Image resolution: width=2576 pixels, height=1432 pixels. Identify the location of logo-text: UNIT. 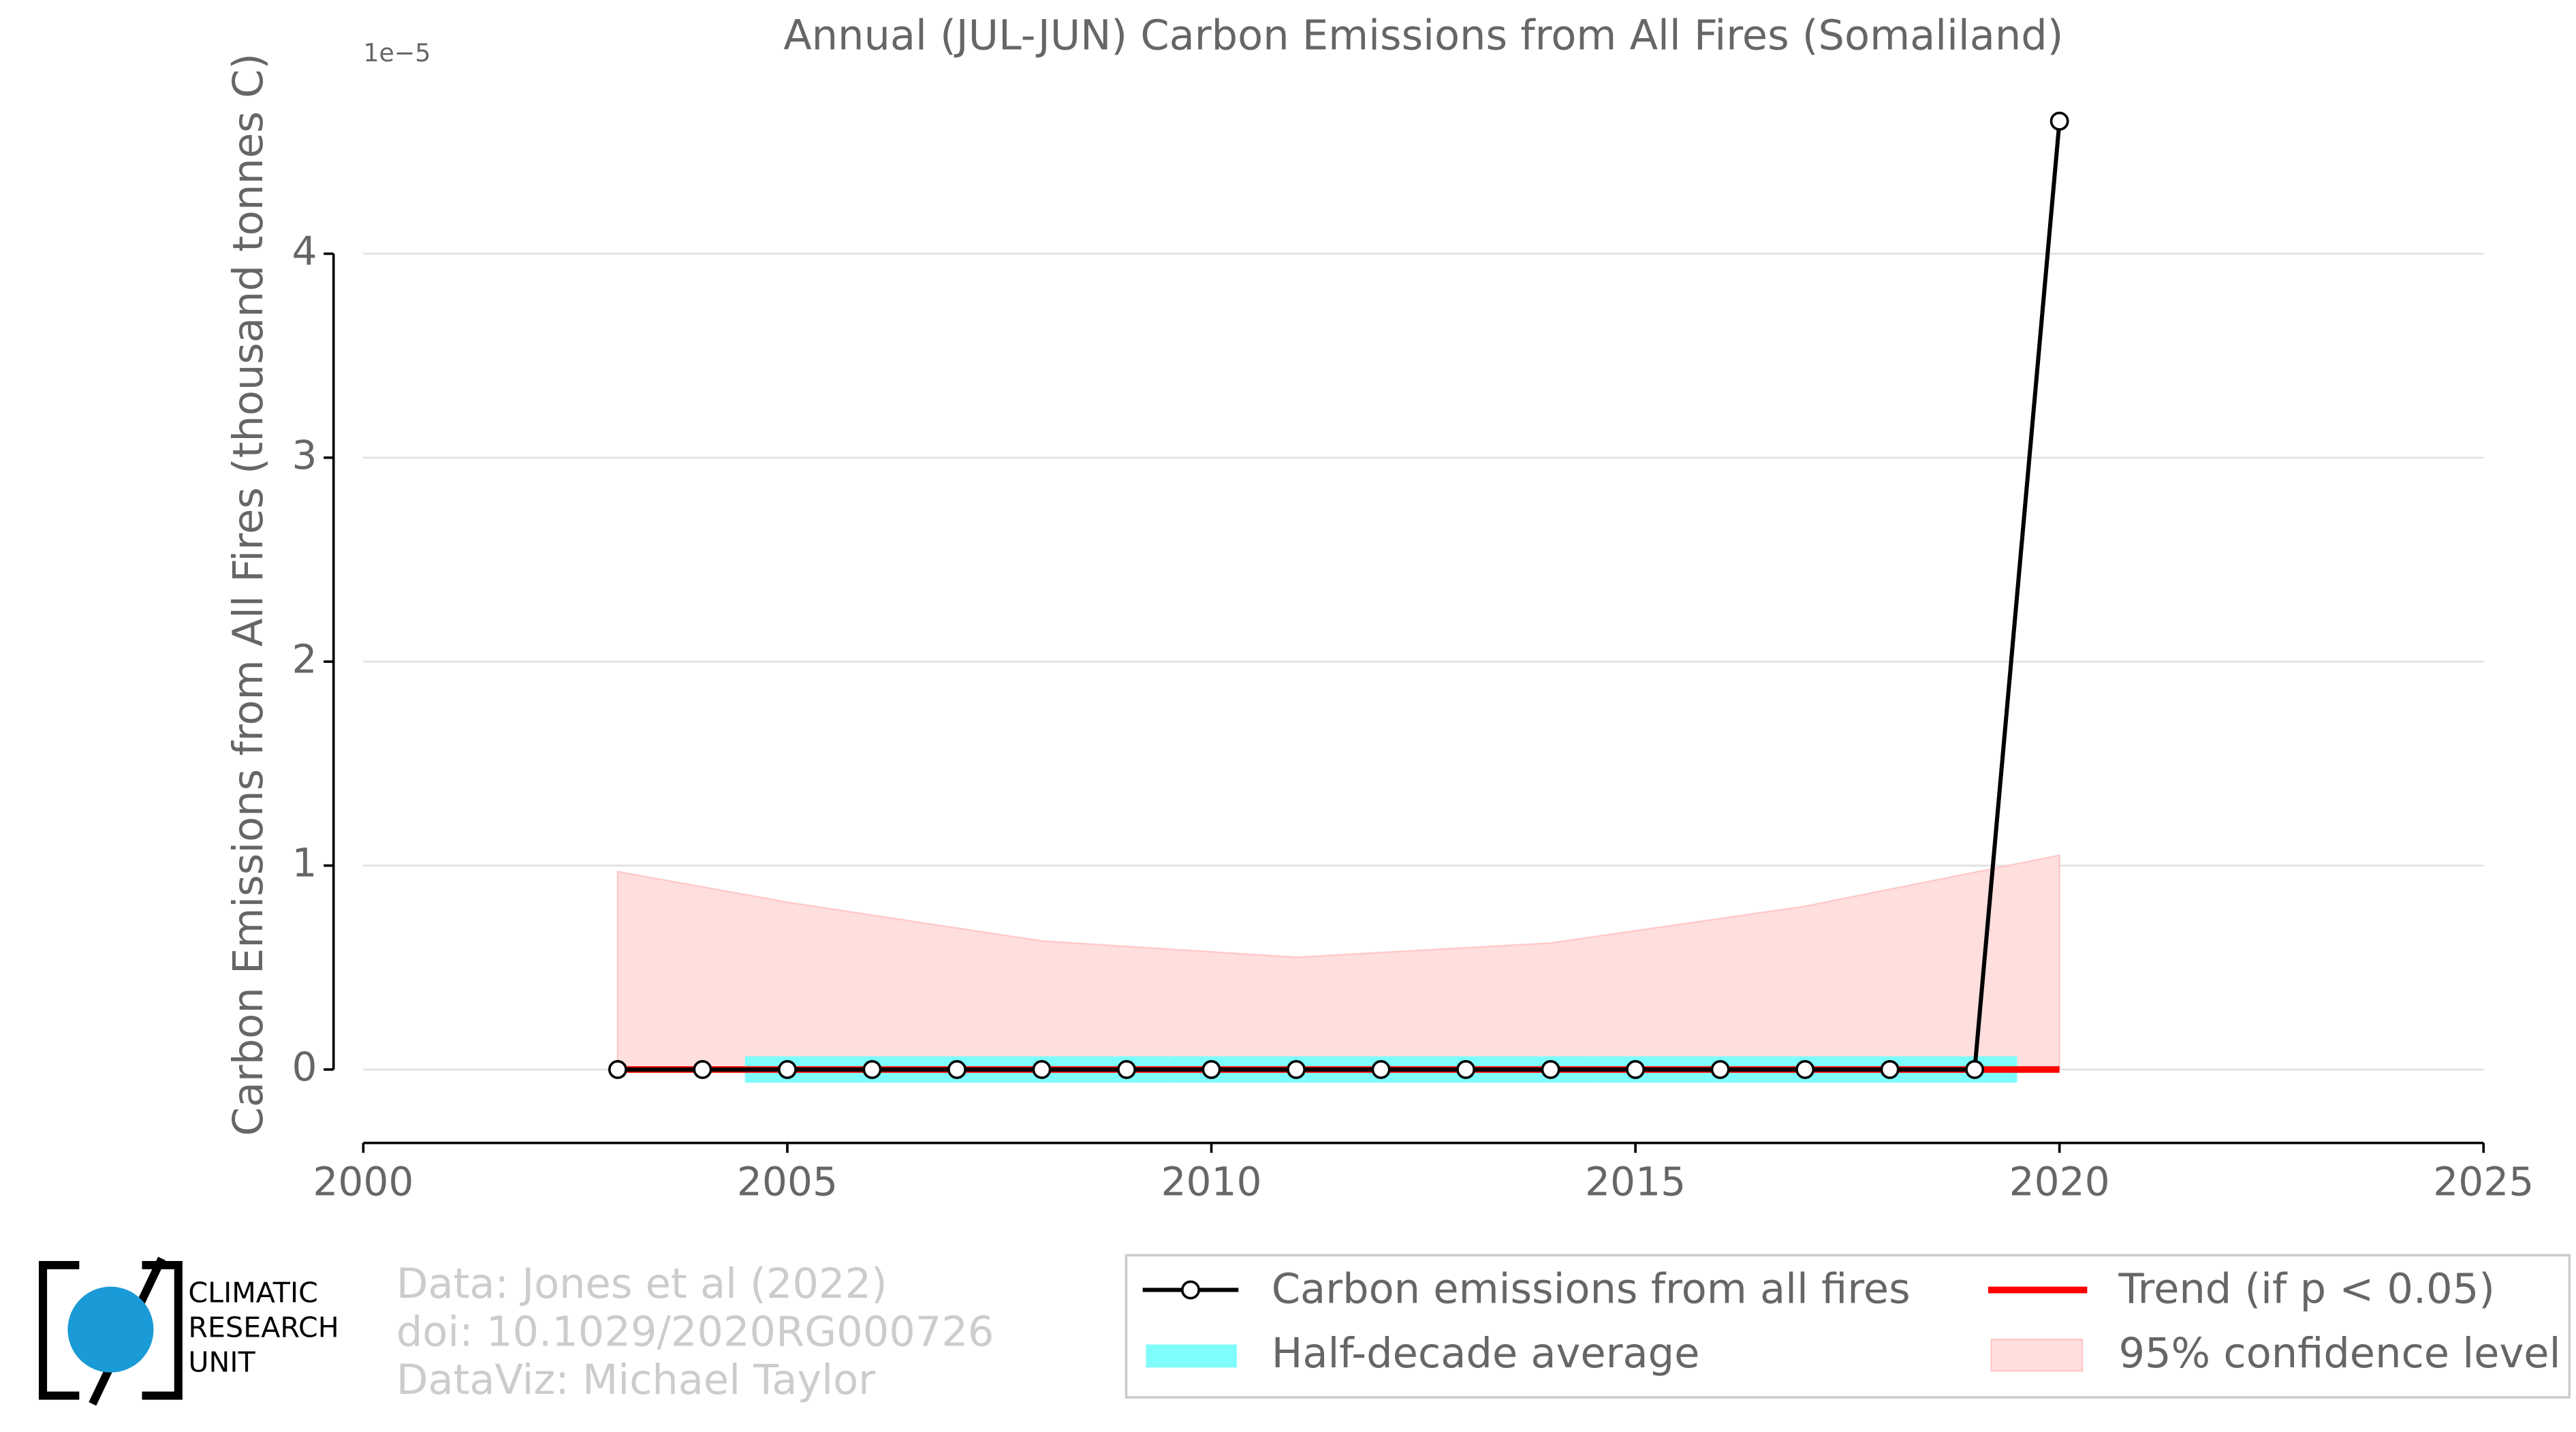
(221, 1362).